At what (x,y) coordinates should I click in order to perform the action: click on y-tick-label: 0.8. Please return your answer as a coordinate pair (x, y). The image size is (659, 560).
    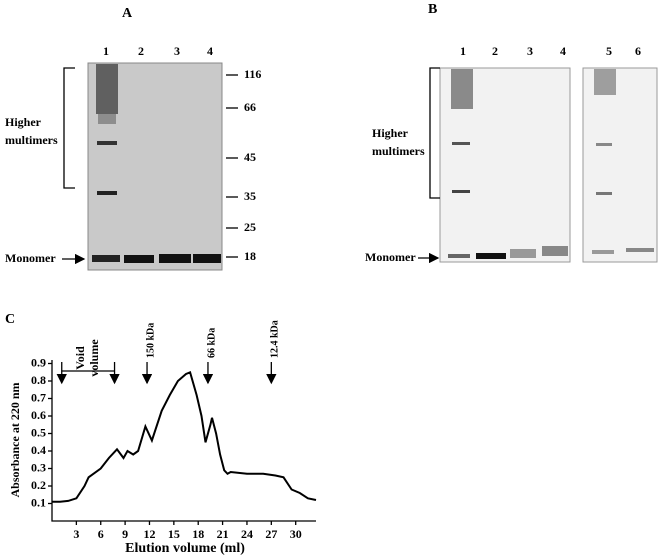
    Looking at the image, I should click on (38, 380).